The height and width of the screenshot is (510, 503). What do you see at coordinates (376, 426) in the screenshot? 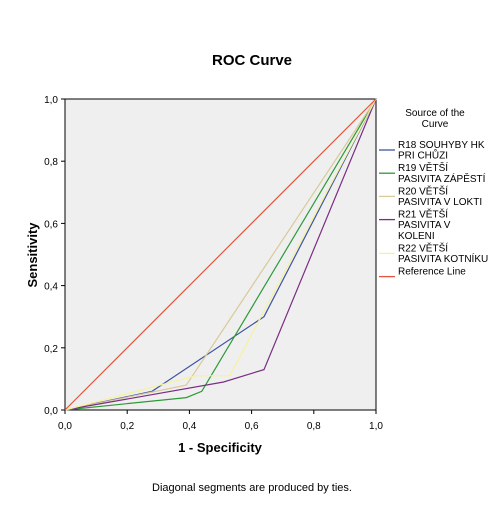
I see `x-tick-label: 1,0` at bounding box center [376, 426].